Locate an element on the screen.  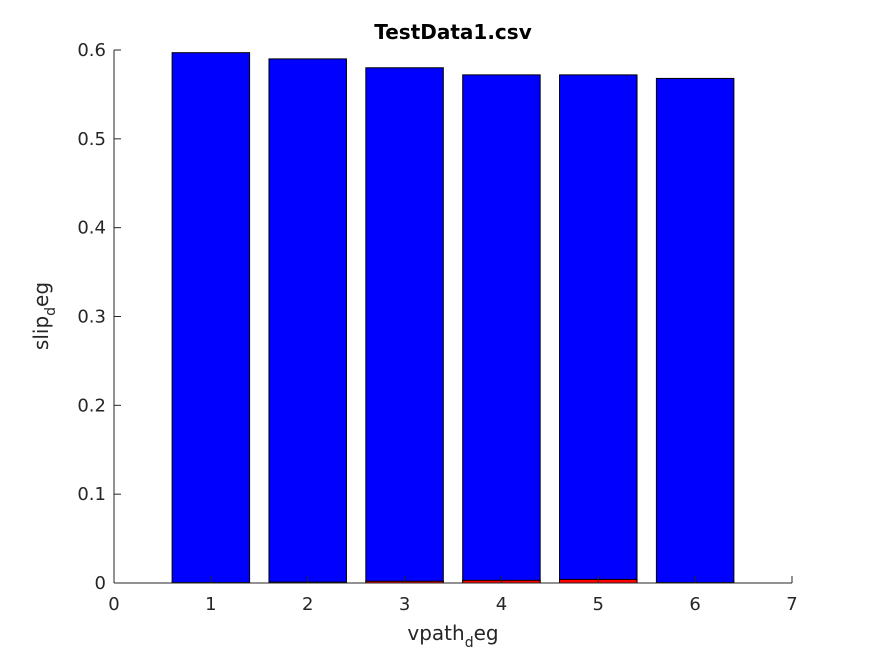
y-tick-label: 0.4 is located at coordinates (91, 228).